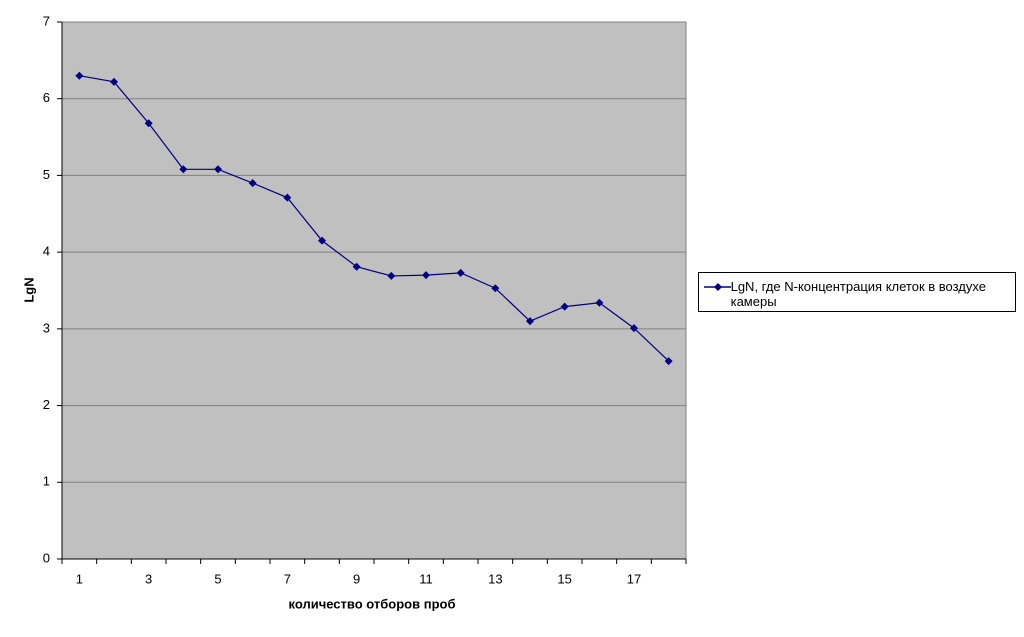 The width and height of the screenshot is (1024, 637). Describe the element at coordinates (46, 327) in the screenshot. I see `y-tick-label: 3` at that location.